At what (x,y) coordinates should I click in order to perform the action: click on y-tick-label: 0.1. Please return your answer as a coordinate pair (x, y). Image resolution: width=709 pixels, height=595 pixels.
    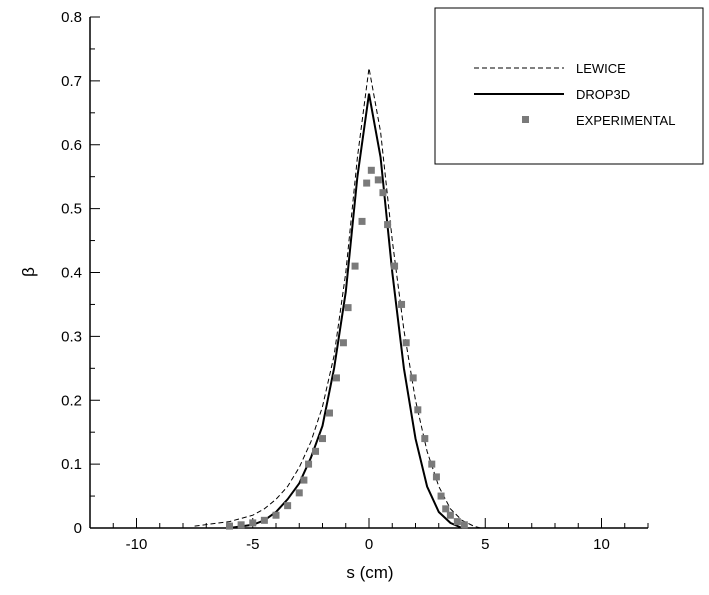
    Looking at the image, I should click on (71, 464).